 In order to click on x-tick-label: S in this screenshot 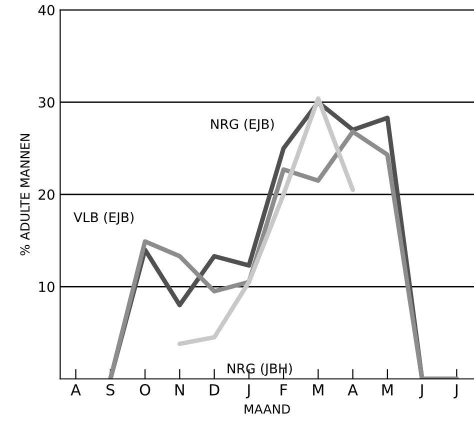, I will do `click(110, 390)`.